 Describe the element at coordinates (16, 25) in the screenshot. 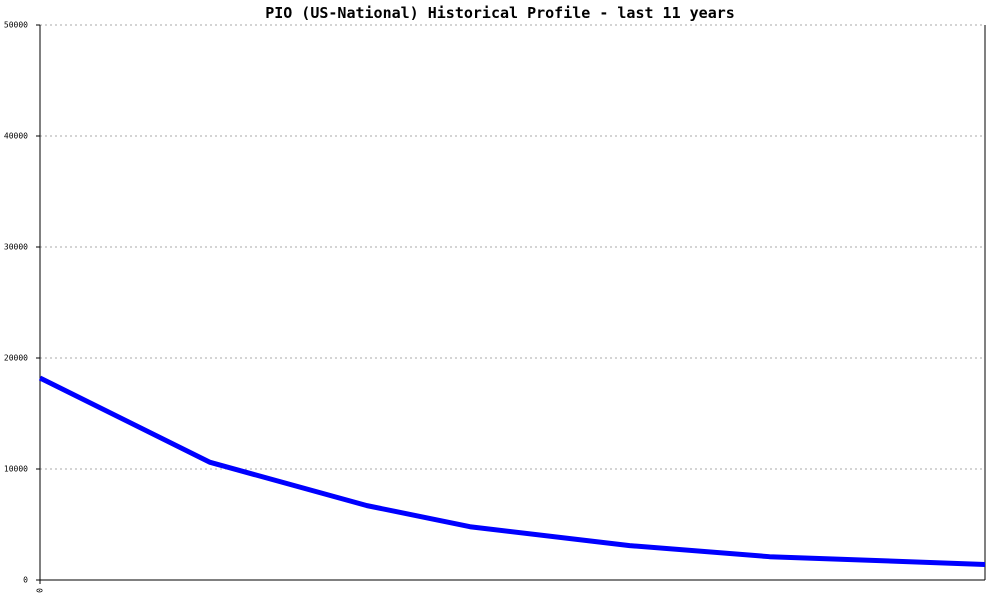

I see `y-tick-label: 50000` at that location.